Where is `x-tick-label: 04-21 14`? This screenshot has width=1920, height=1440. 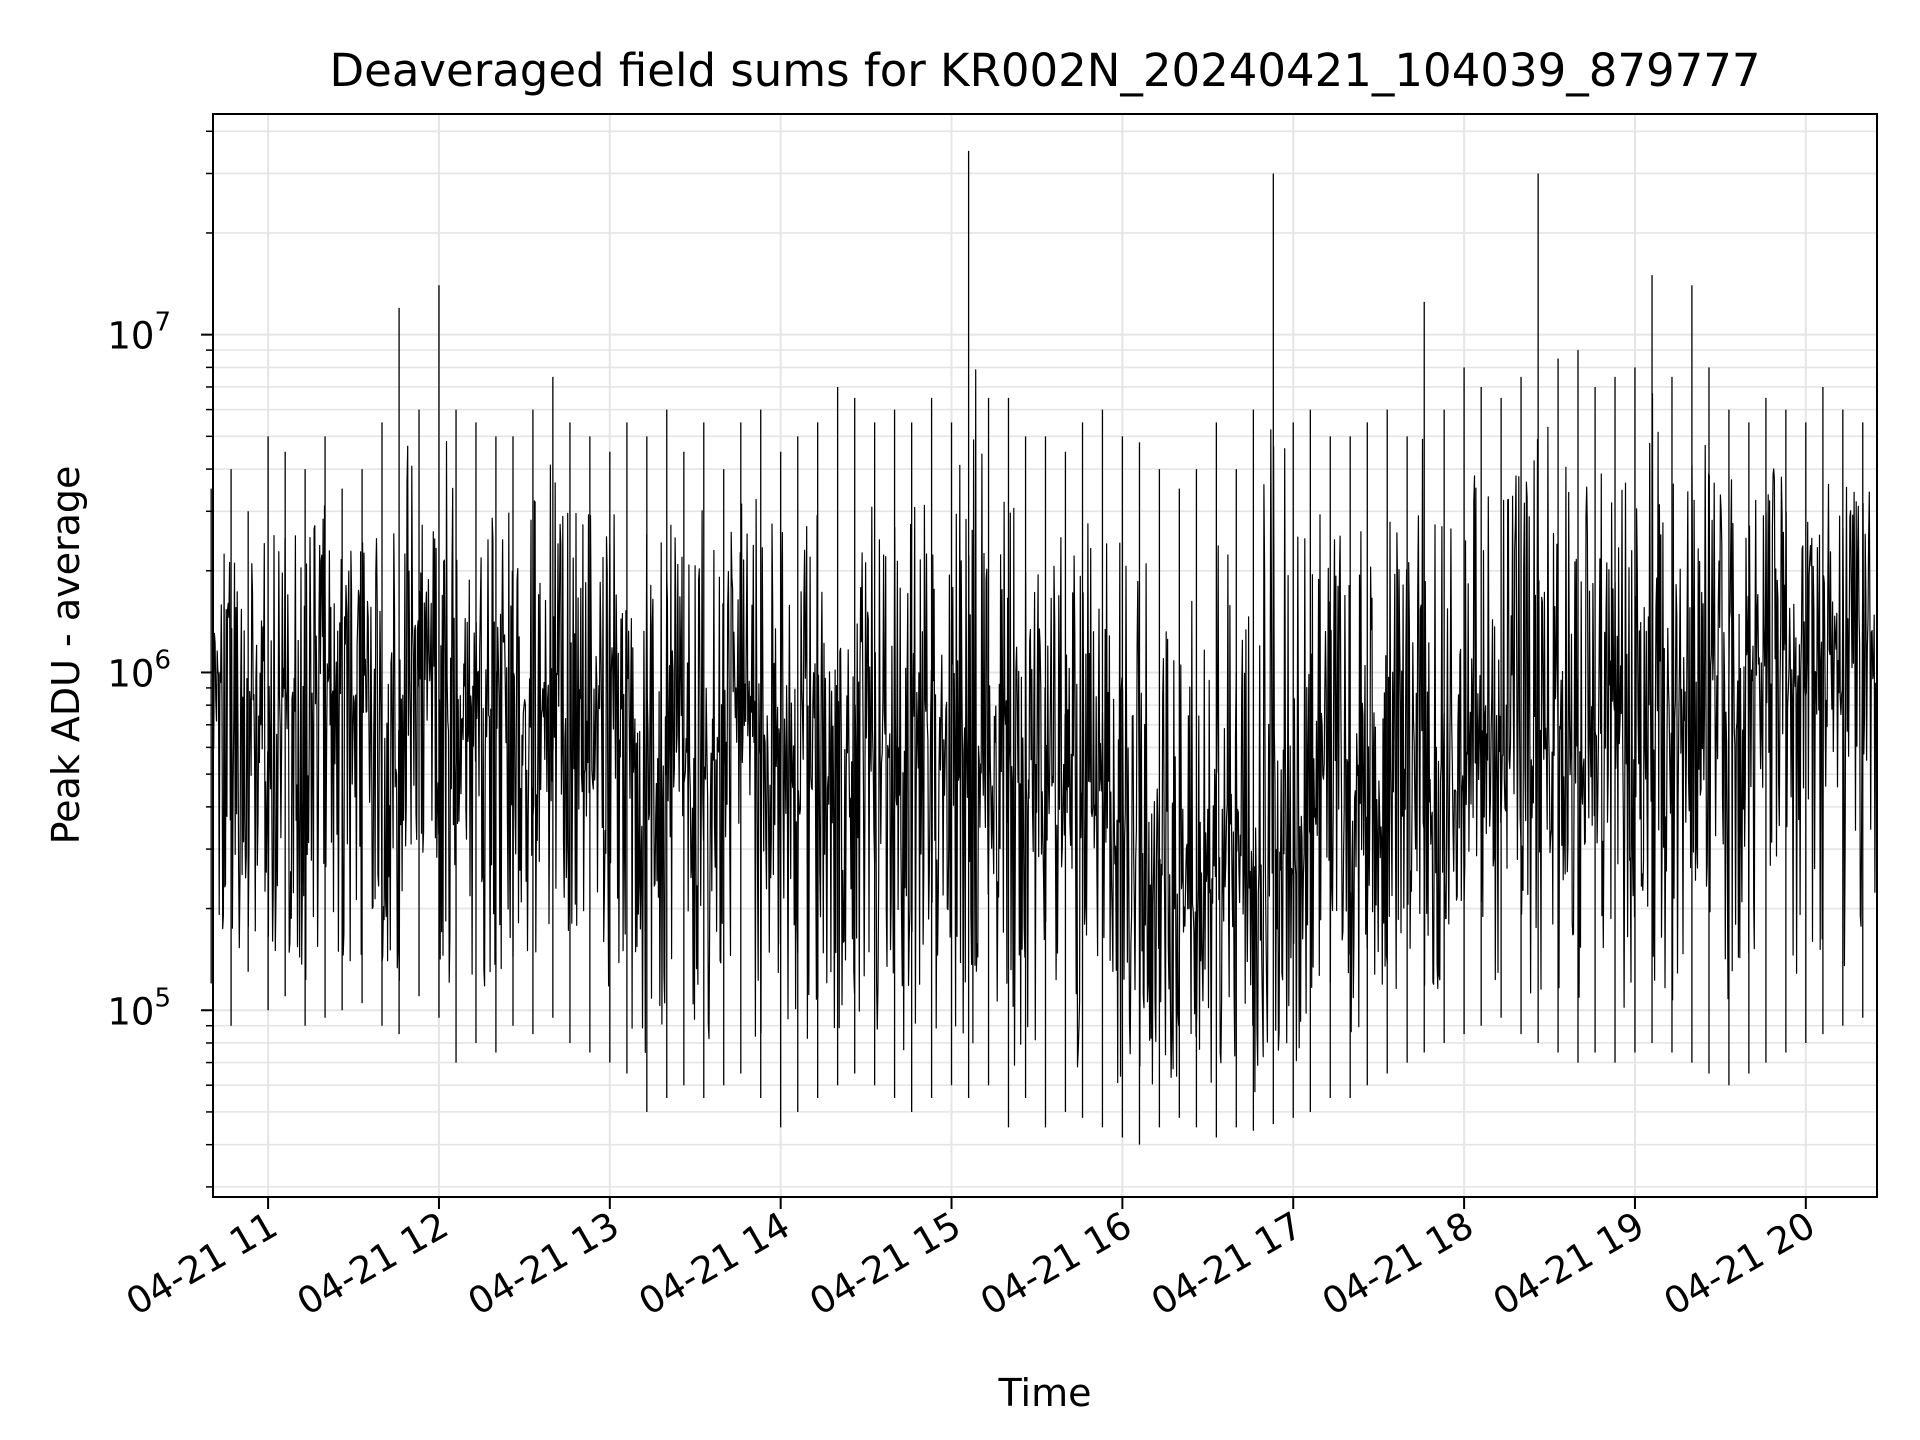 x-tick-label: 04-21 14 is located at coordinates (715, 1264).